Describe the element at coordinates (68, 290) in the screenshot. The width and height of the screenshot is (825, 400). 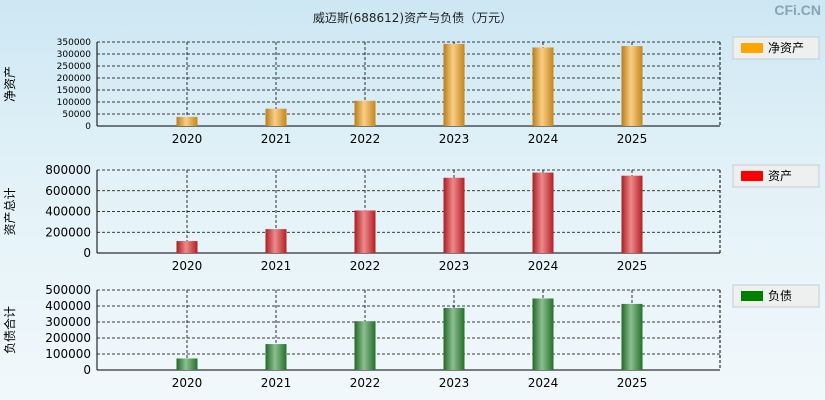
I see `y-tick-label: 500000` at that location.